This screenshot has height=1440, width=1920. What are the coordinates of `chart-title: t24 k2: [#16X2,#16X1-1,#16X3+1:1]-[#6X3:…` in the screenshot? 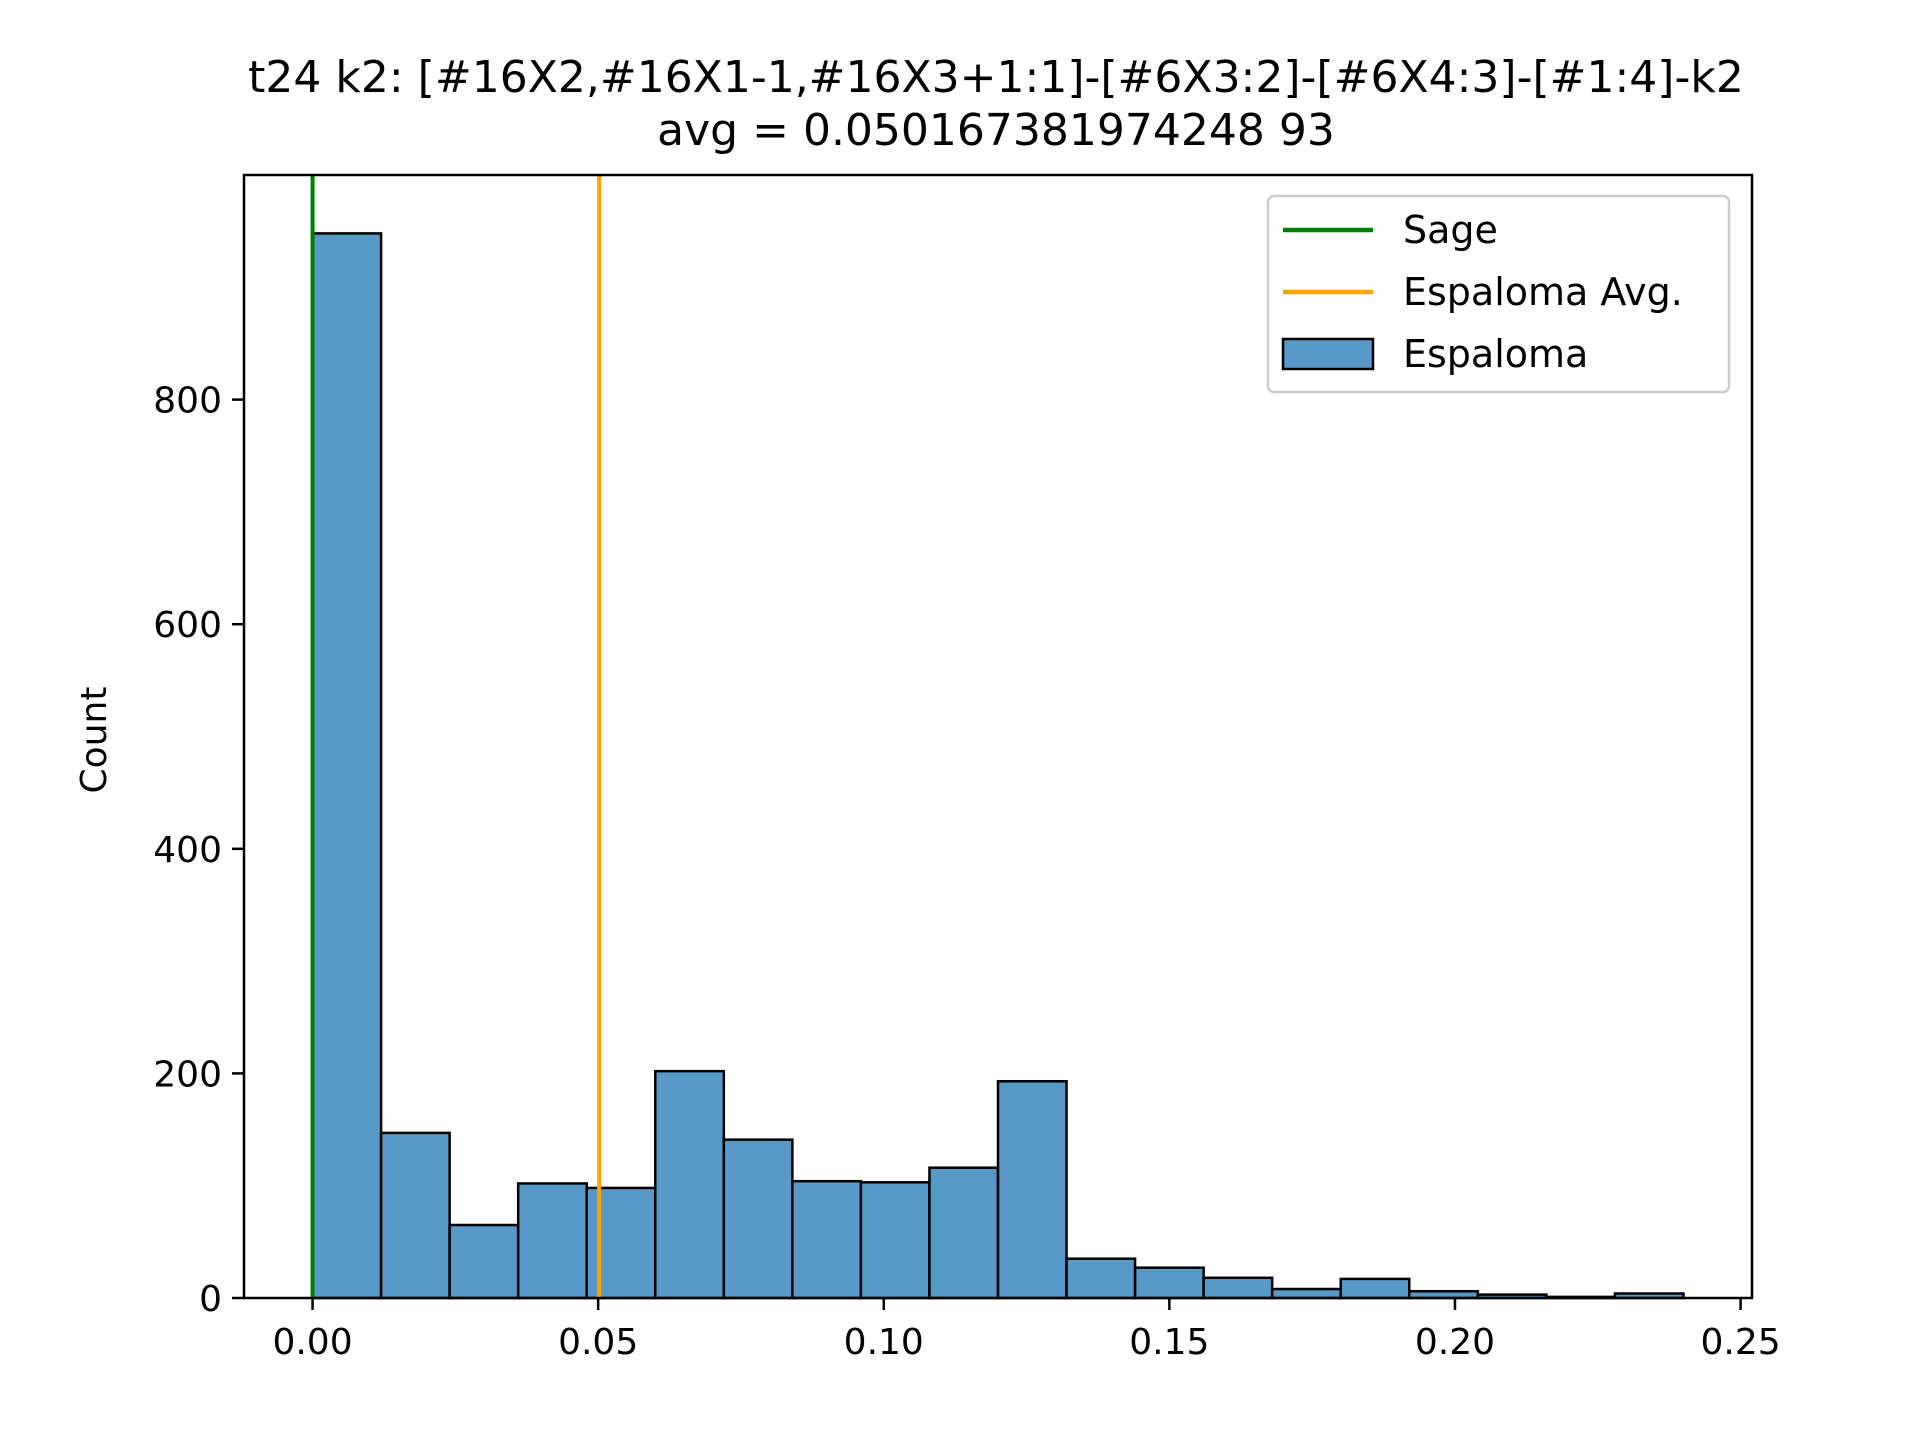 It's located at (996, 77).